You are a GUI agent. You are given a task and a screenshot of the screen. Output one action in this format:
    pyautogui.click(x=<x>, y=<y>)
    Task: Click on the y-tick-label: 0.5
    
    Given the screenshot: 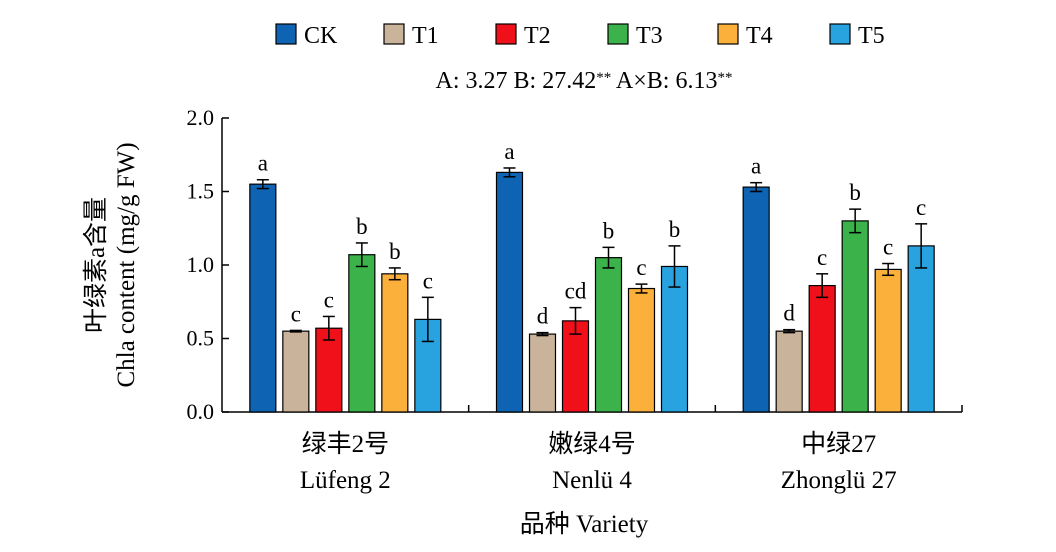 What is the action you would take?
    pyautogui.click(x=201, y=338)
    